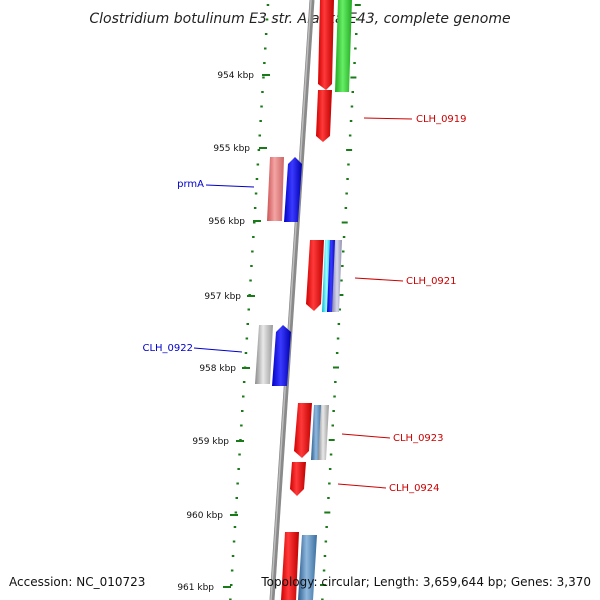  What do you see at coordinates (264, 354) in the screenshot?
I see `grey-feature-clh0922` at bounding box center [264, 354].